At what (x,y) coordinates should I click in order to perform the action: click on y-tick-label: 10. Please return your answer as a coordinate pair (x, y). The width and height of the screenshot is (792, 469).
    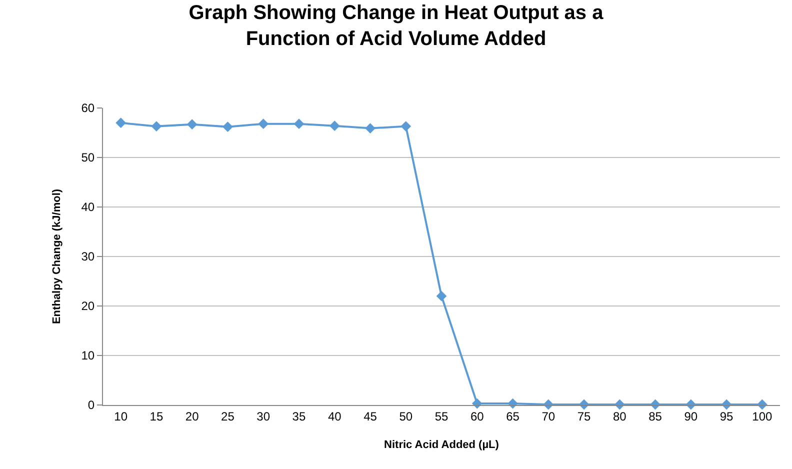
    Looking at the image, I should click on (88, 355).